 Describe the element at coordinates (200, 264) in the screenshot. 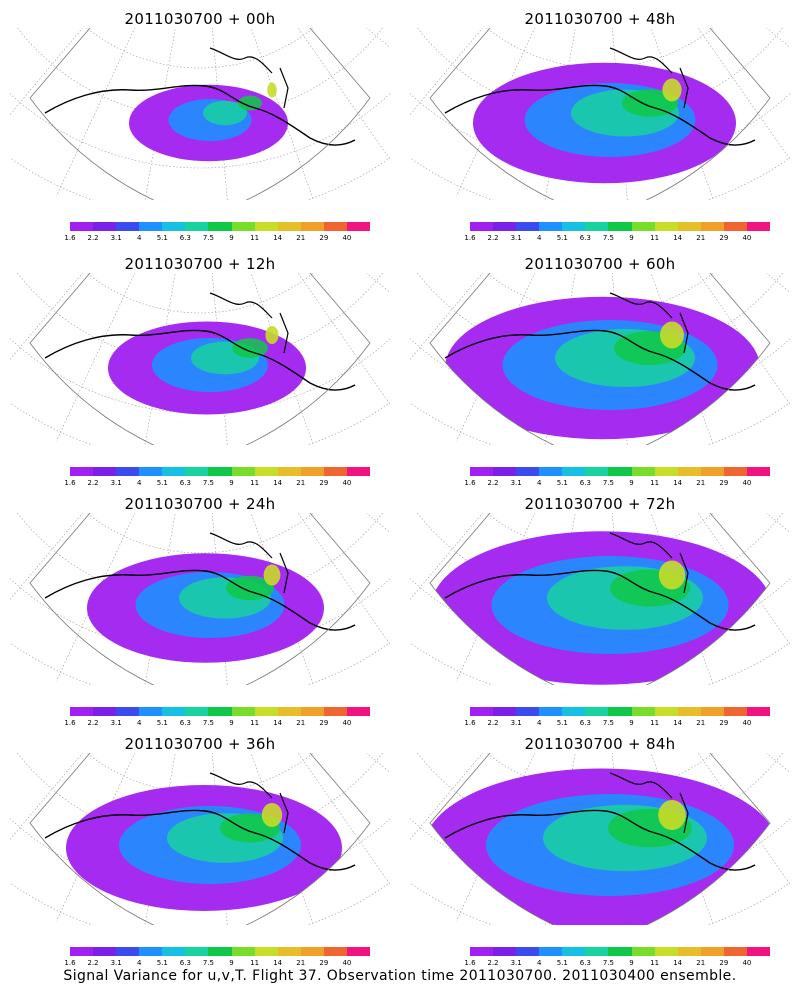

I see `panel-title: 2011030700 + 12h` at that location.